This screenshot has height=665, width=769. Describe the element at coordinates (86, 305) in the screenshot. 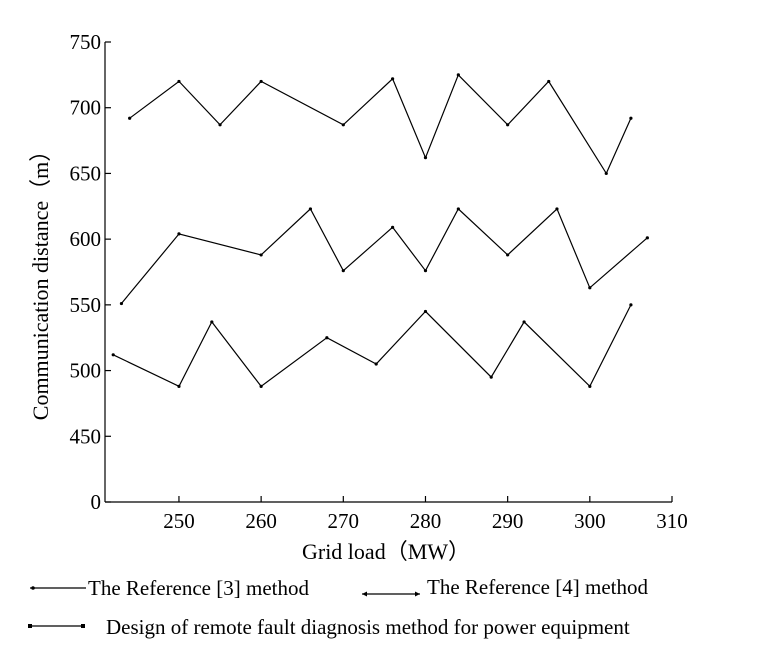

I see `y-tick-label: 550` at that location.